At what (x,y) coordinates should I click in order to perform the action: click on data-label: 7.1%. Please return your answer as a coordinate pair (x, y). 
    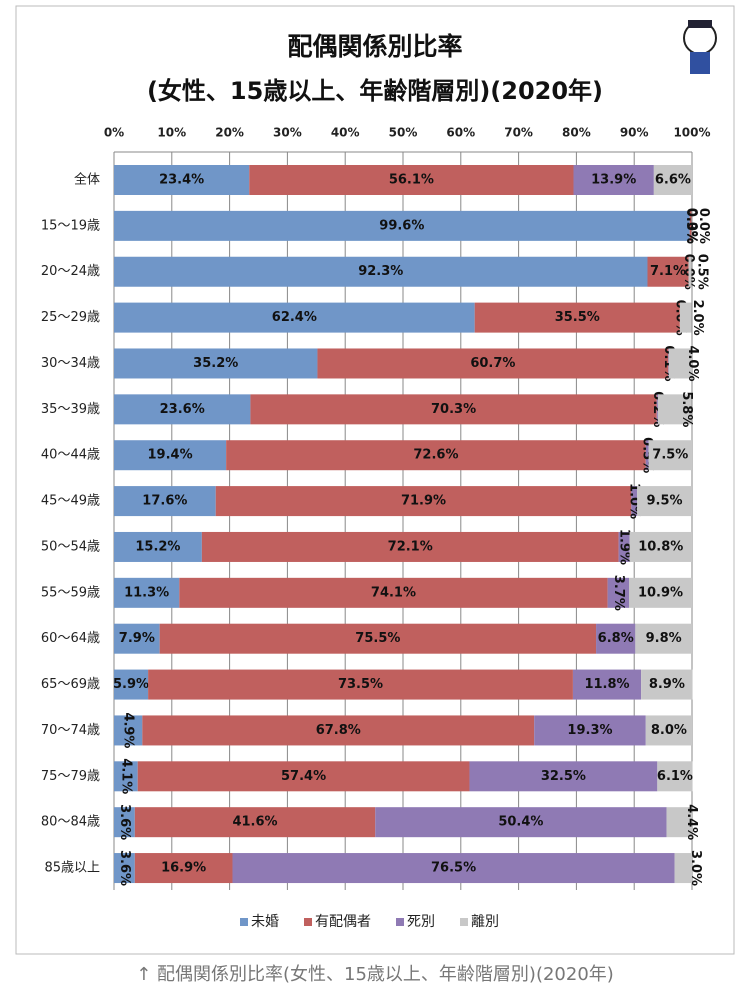
    Looking at the image, I should click on (668, 271).